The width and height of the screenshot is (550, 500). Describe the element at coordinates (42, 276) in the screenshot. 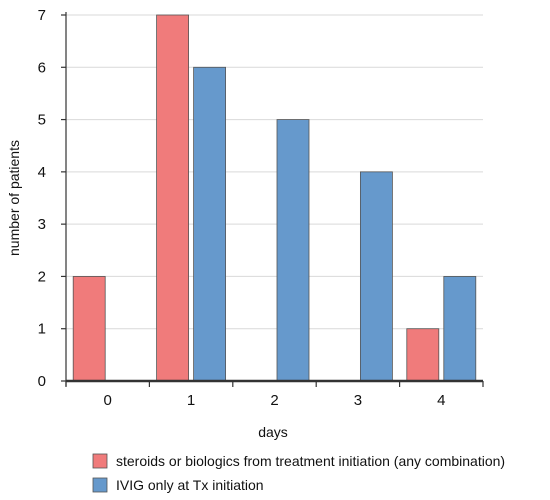

I see `y-tick-label: 2` at that location.